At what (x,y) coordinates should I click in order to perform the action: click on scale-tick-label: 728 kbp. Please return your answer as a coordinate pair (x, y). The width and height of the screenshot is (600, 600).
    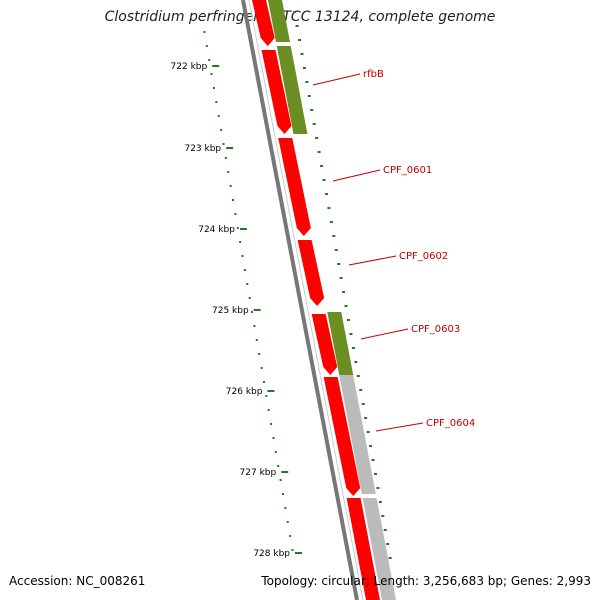
    Looking at the image, I should click on (271, 554).